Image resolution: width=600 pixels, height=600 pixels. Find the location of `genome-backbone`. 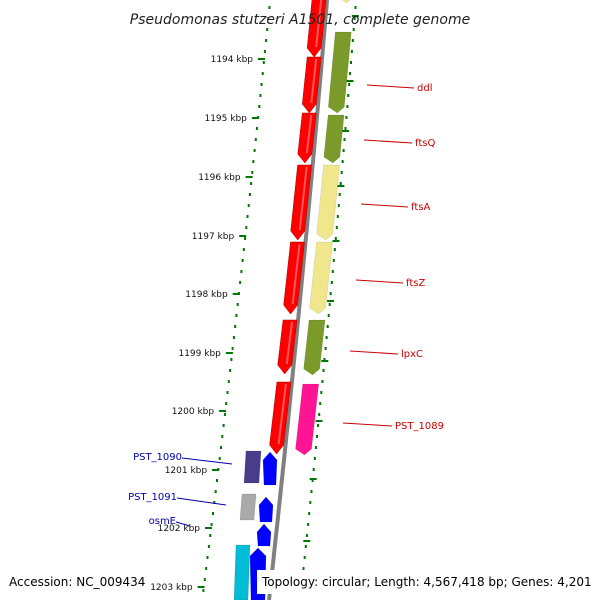

genome-backbone is located at coordinates (298, 300).